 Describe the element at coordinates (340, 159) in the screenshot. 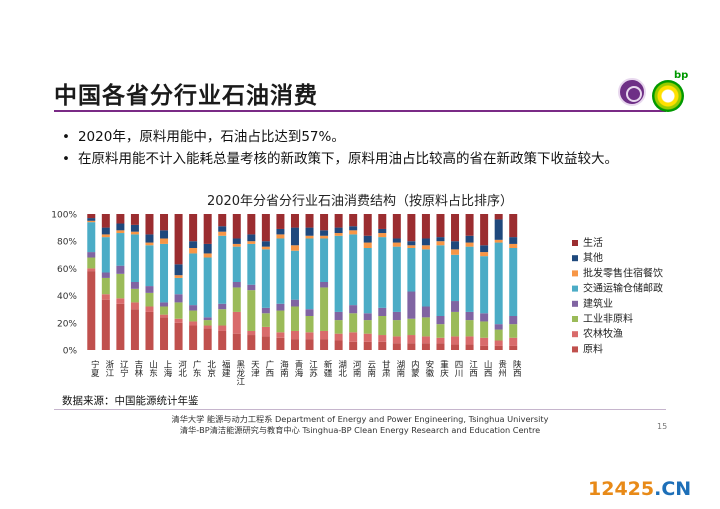

I see `bullet-item: 在原料用能不计入能耗总量考核的新政策下，原料用油占比较高的省在新政策下收益较大。` at that location.